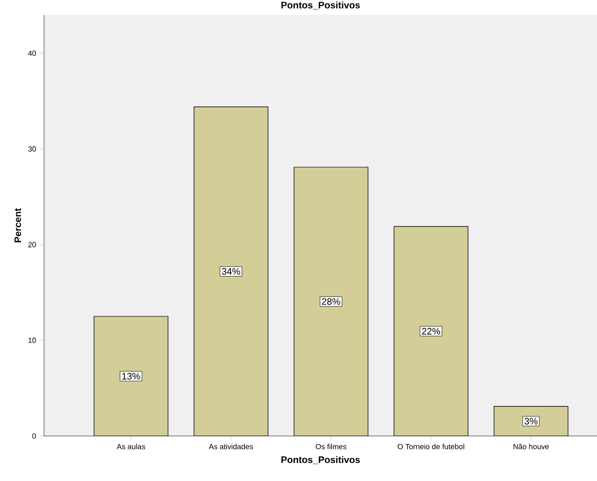  I want to click on x-axis-title: Pontos_Positivos, so click(320, 460).